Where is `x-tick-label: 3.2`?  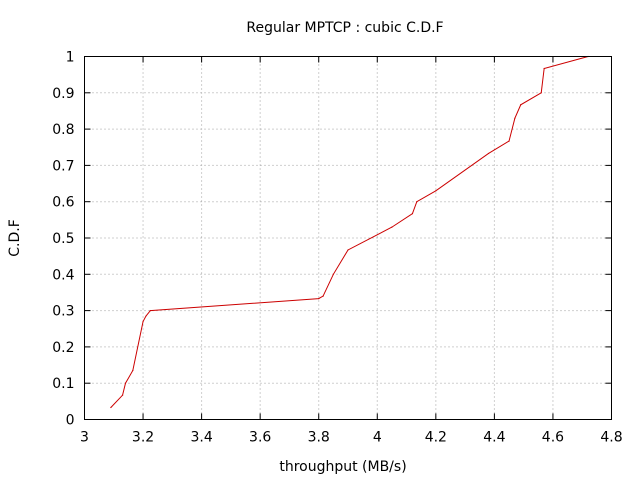 x-tick-label: 3.2 is located at coordinates (143, 438).